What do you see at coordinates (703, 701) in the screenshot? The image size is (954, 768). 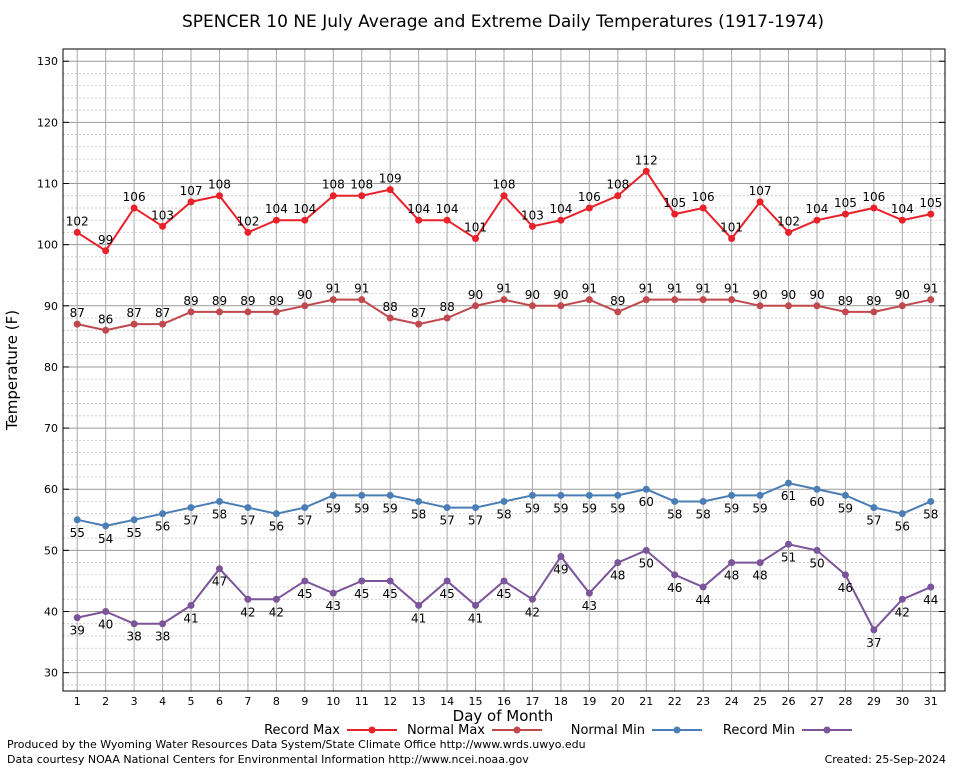 I see `x-tick-label: 23` at bounding box center [703, 701].